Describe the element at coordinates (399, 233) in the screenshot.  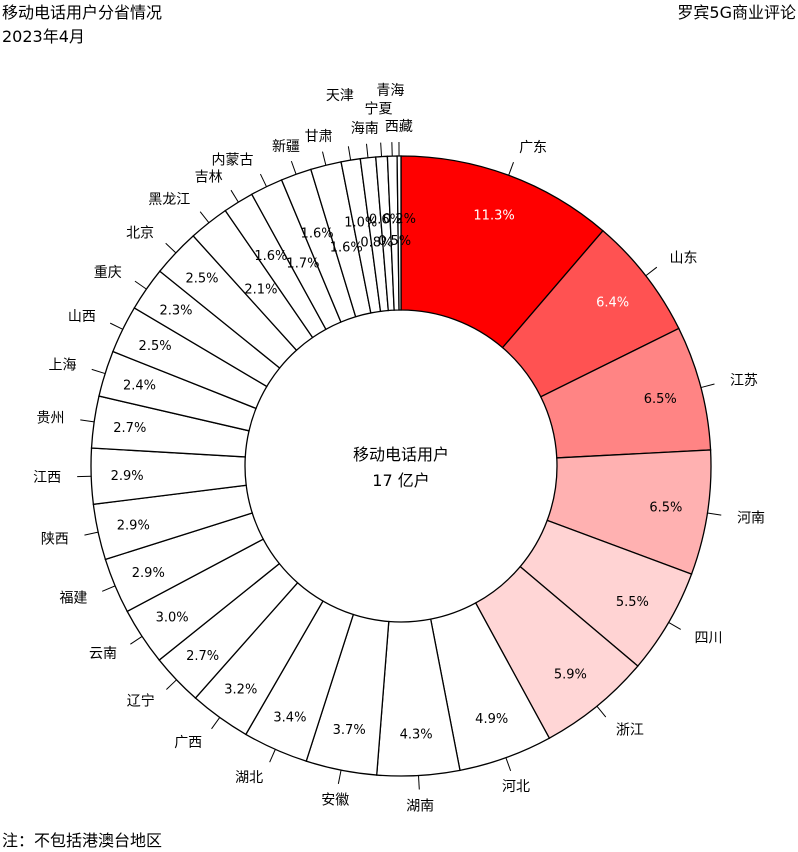
I see `slice-西藏` at that location.